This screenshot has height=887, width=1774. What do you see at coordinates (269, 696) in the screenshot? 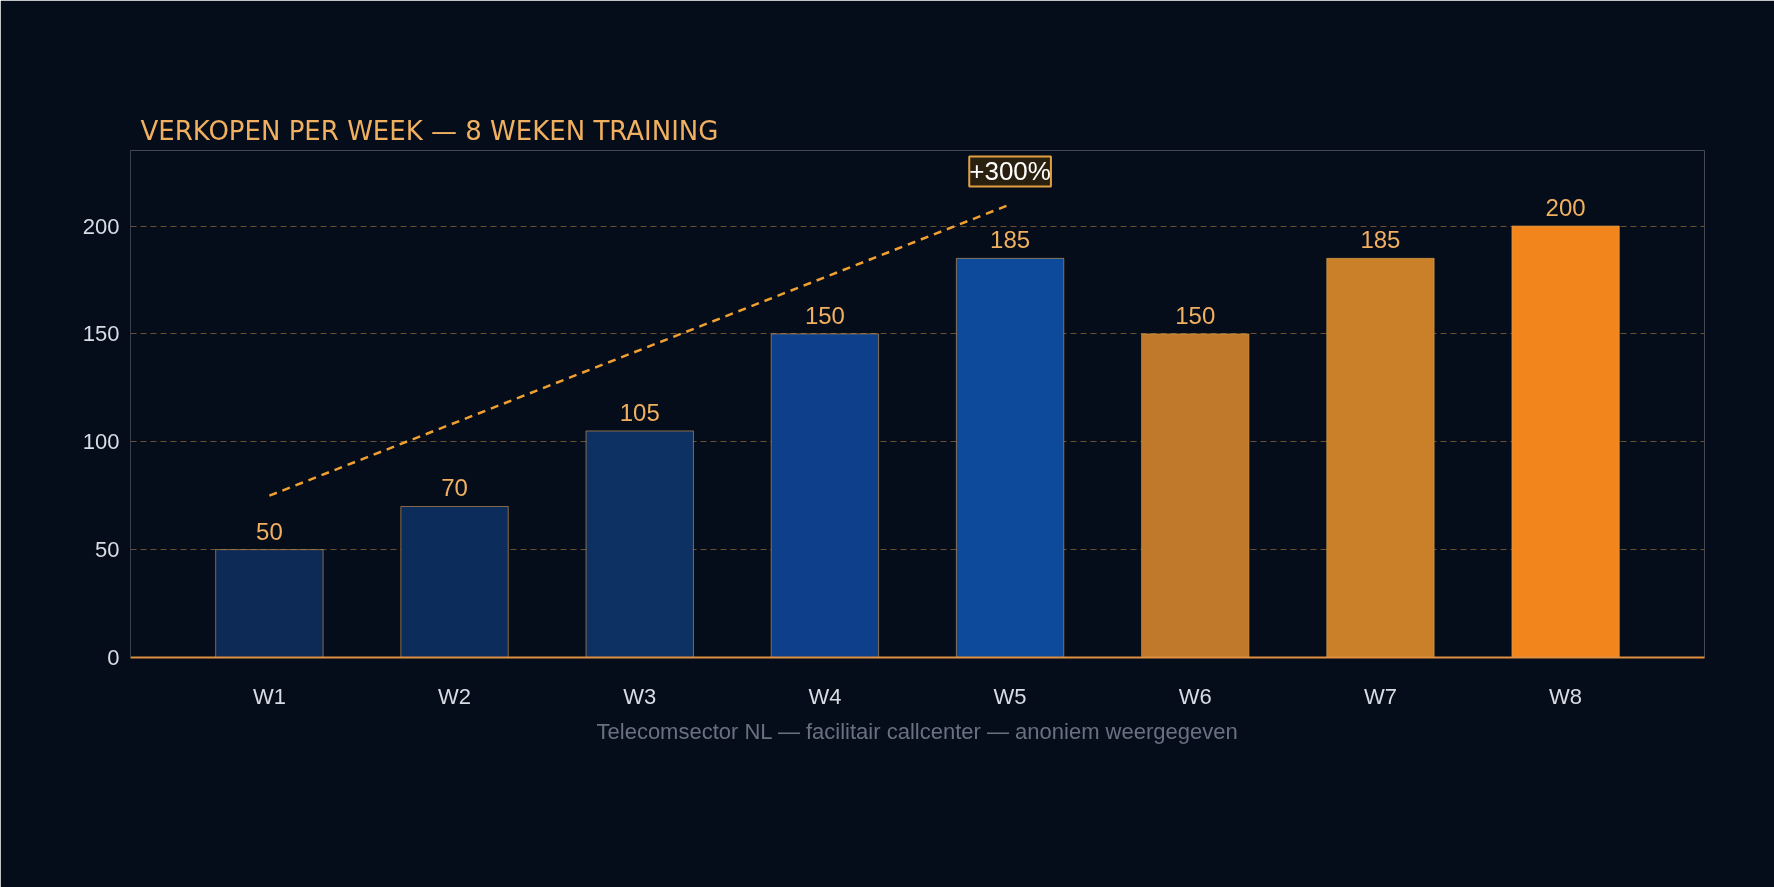
I see `x-tick-label: W1` at bounding box center [269, 696].